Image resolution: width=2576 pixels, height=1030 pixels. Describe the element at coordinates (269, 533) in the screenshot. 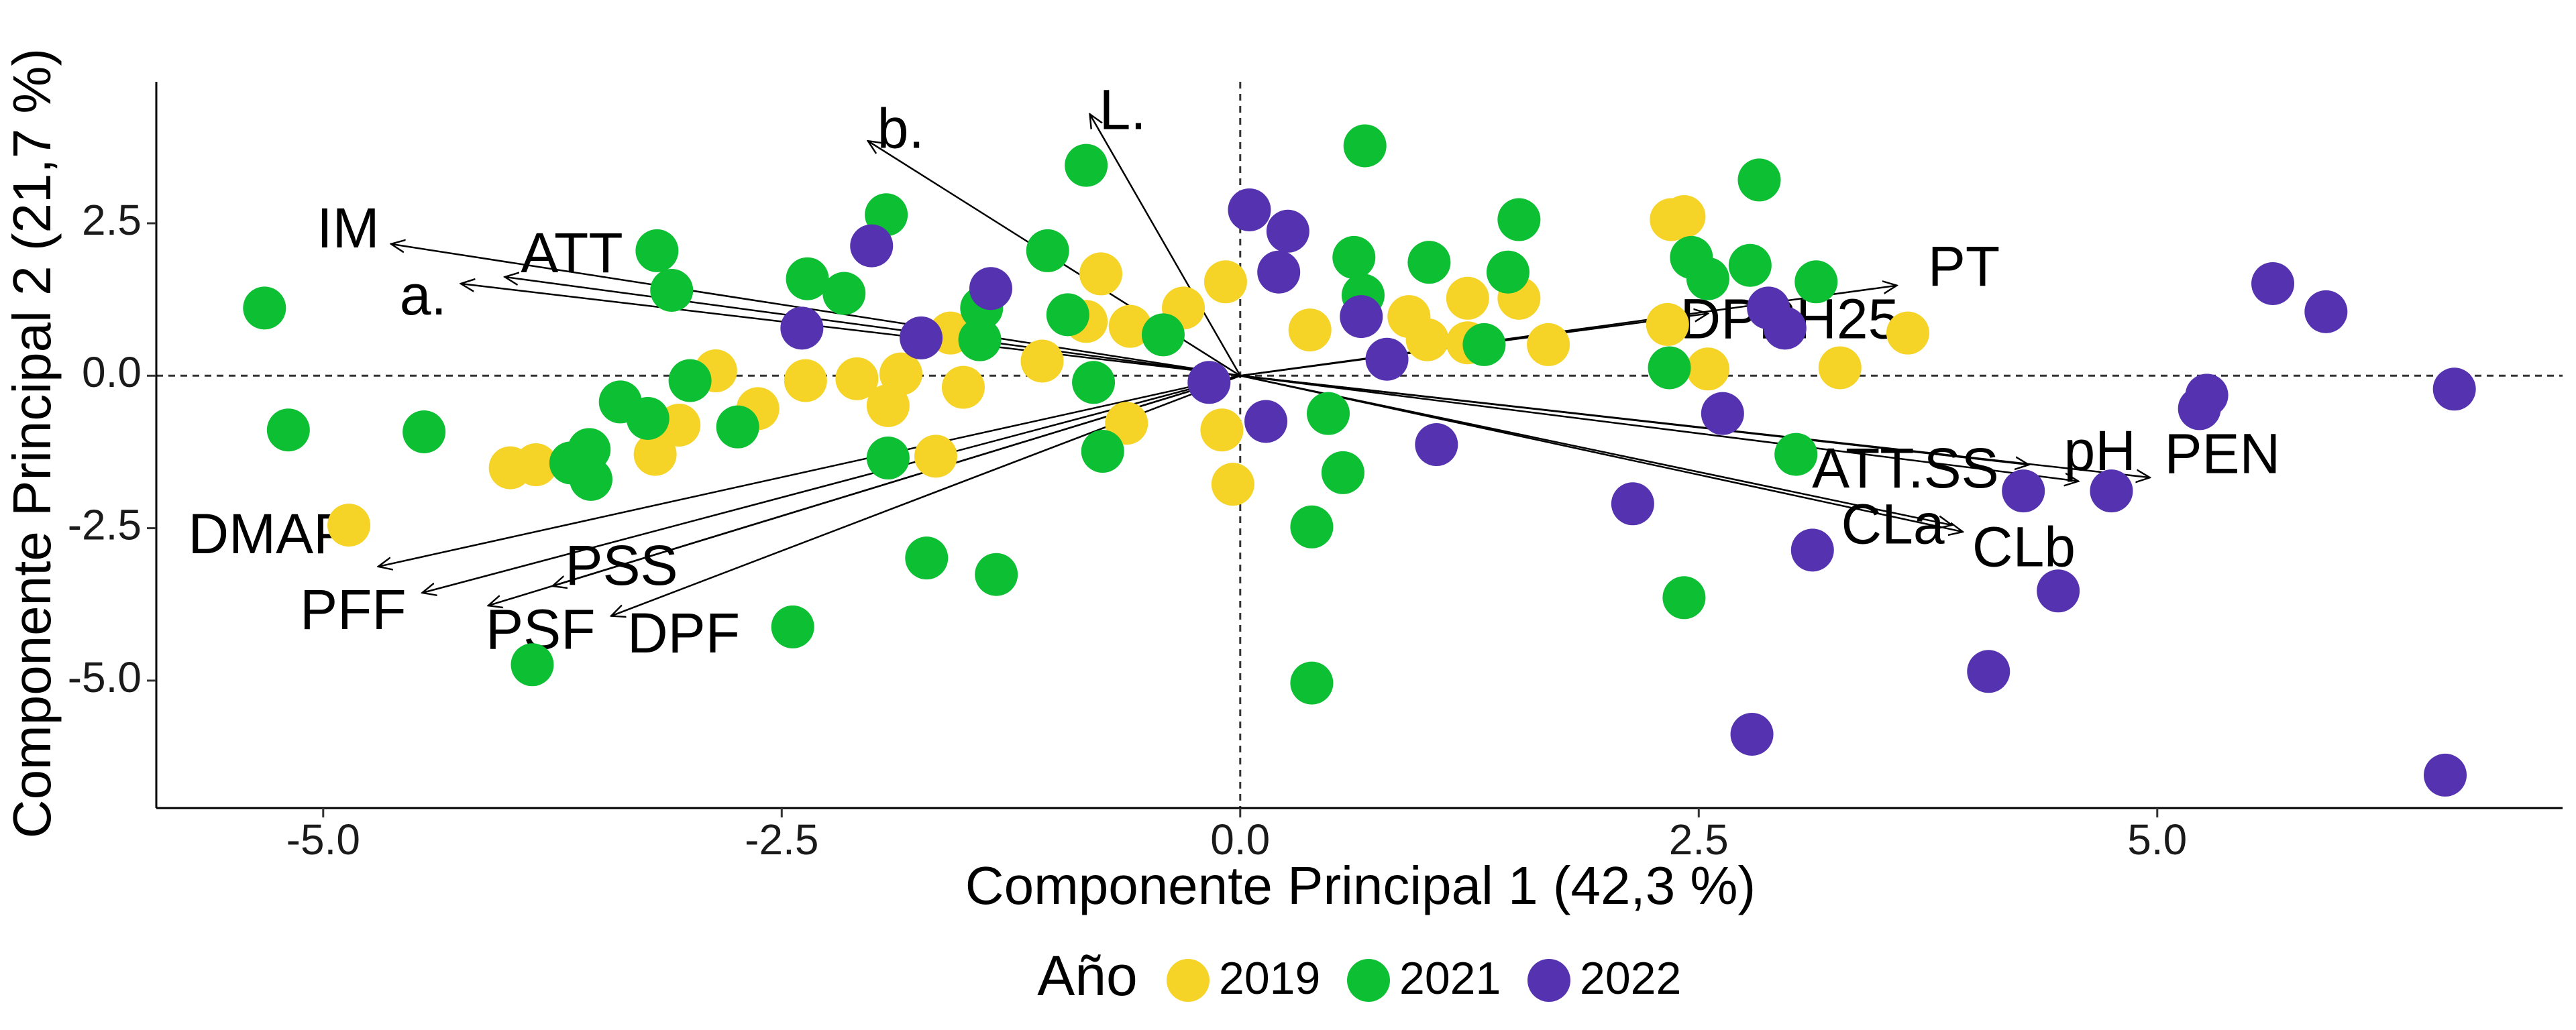

I see `loading-label: DMAP` at that location.